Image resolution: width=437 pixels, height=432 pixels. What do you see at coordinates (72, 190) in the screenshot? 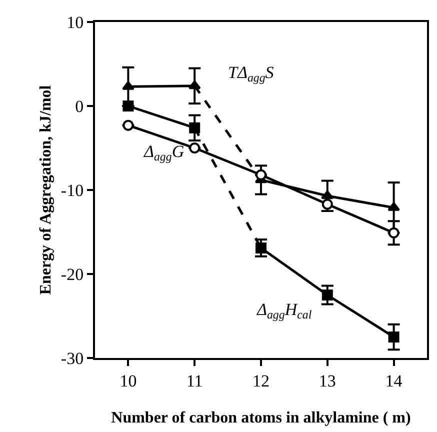
I see `y-tick-label: -10` at bounding box center [72, 190].